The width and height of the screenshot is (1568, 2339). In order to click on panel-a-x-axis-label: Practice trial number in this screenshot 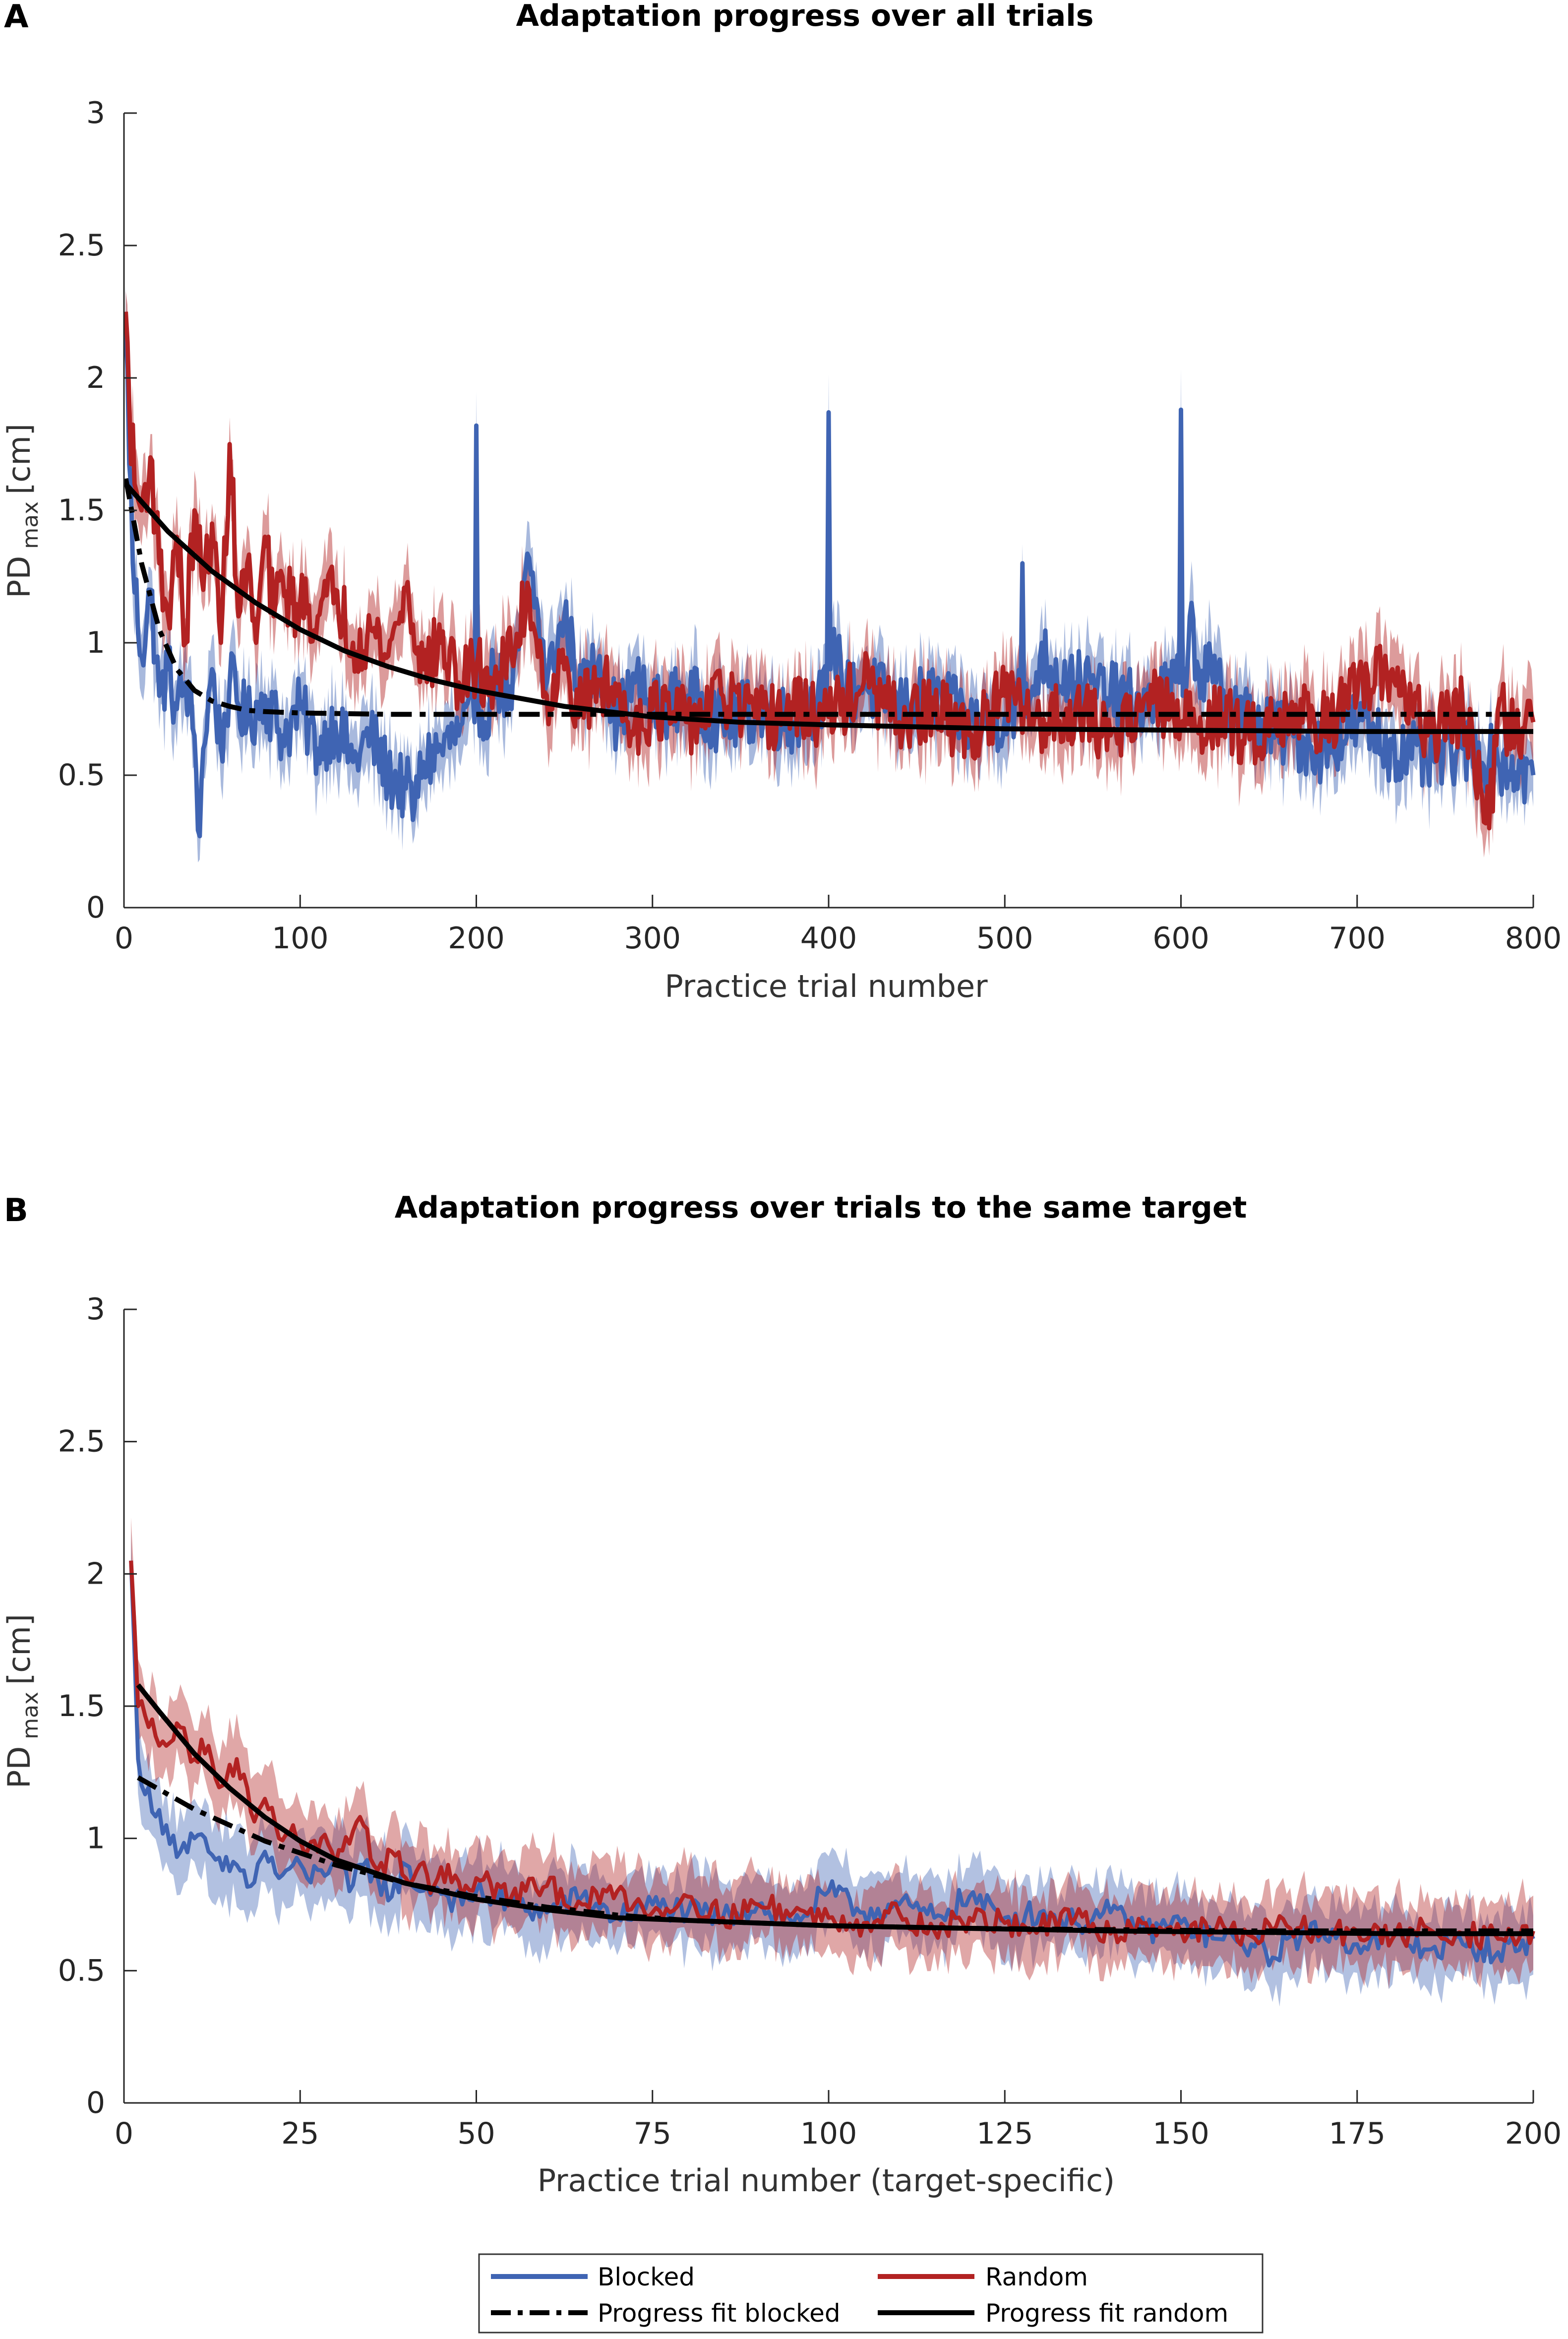, I will do `click(826, 986)`.